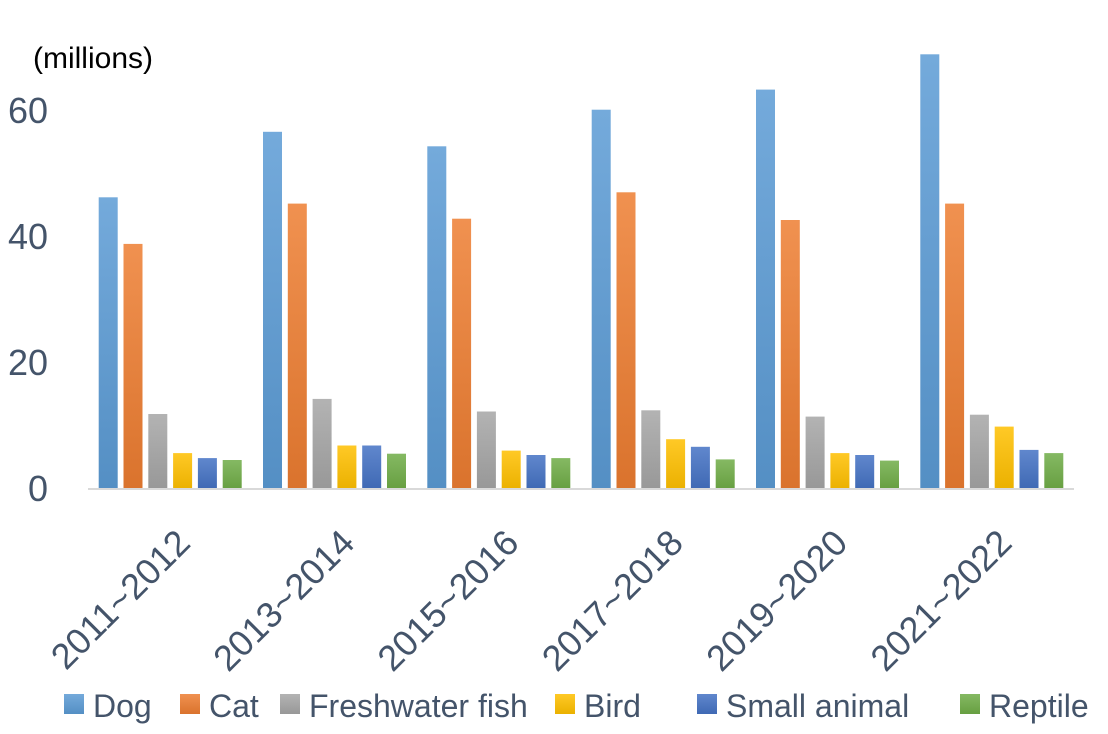  I want to click on bar-cat-2017~2018, so click(626, 341).